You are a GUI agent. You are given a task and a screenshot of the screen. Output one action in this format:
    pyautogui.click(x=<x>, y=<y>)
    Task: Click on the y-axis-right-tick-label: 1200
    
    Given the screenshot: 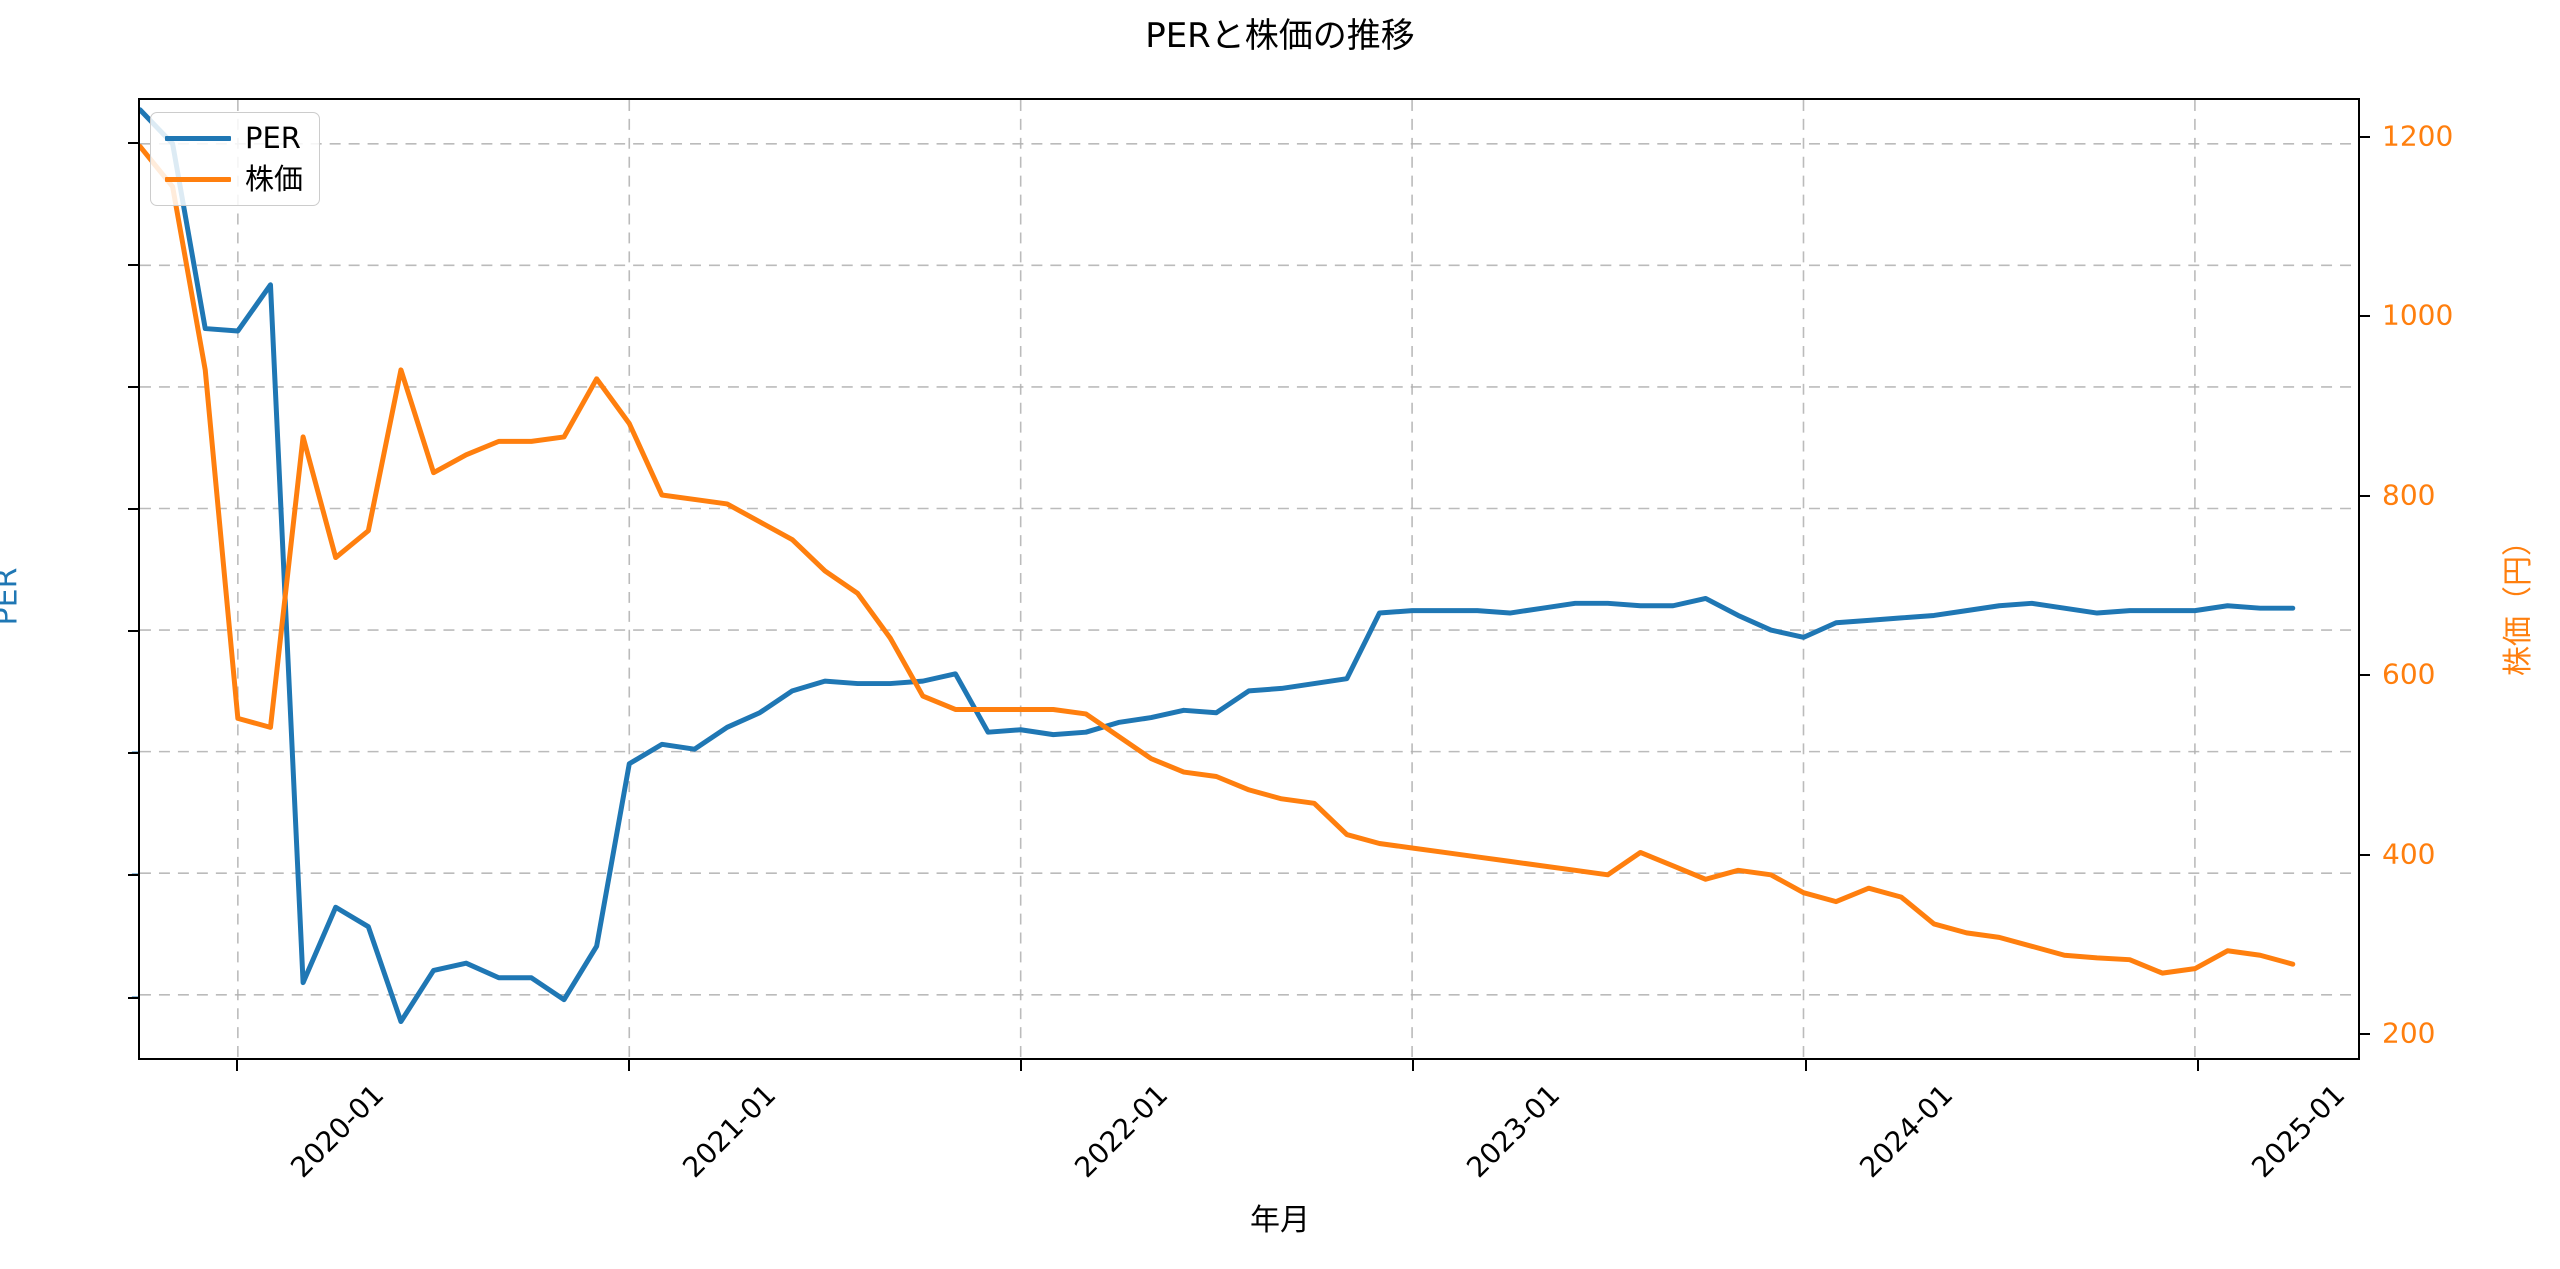 What is the action you would take?
    pyautogui.click(x=2418, y=136)
    